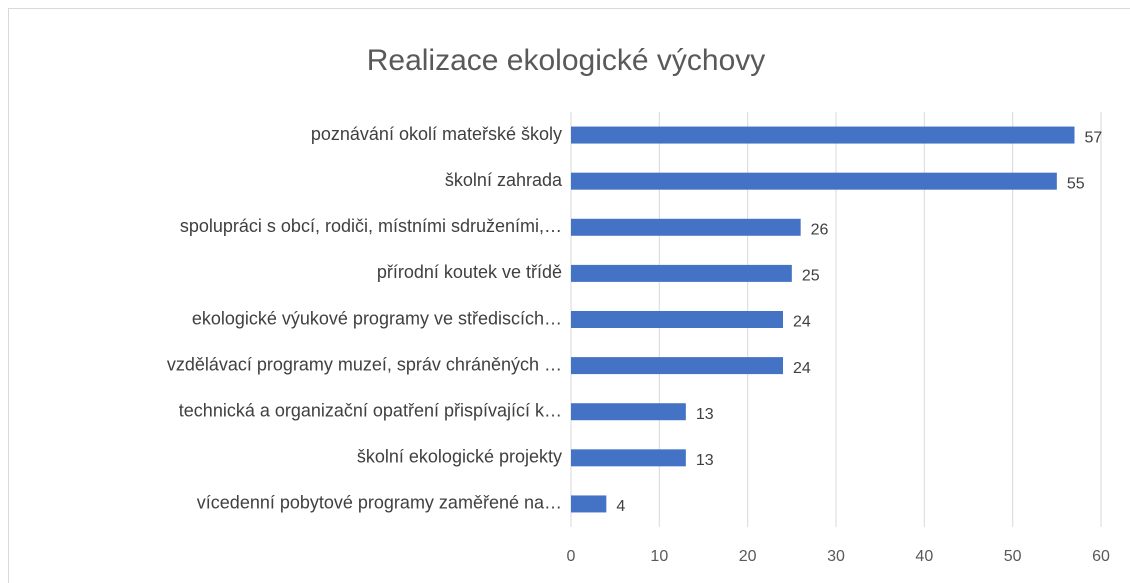  I want to click on data-label: 4, so click(620, 506).